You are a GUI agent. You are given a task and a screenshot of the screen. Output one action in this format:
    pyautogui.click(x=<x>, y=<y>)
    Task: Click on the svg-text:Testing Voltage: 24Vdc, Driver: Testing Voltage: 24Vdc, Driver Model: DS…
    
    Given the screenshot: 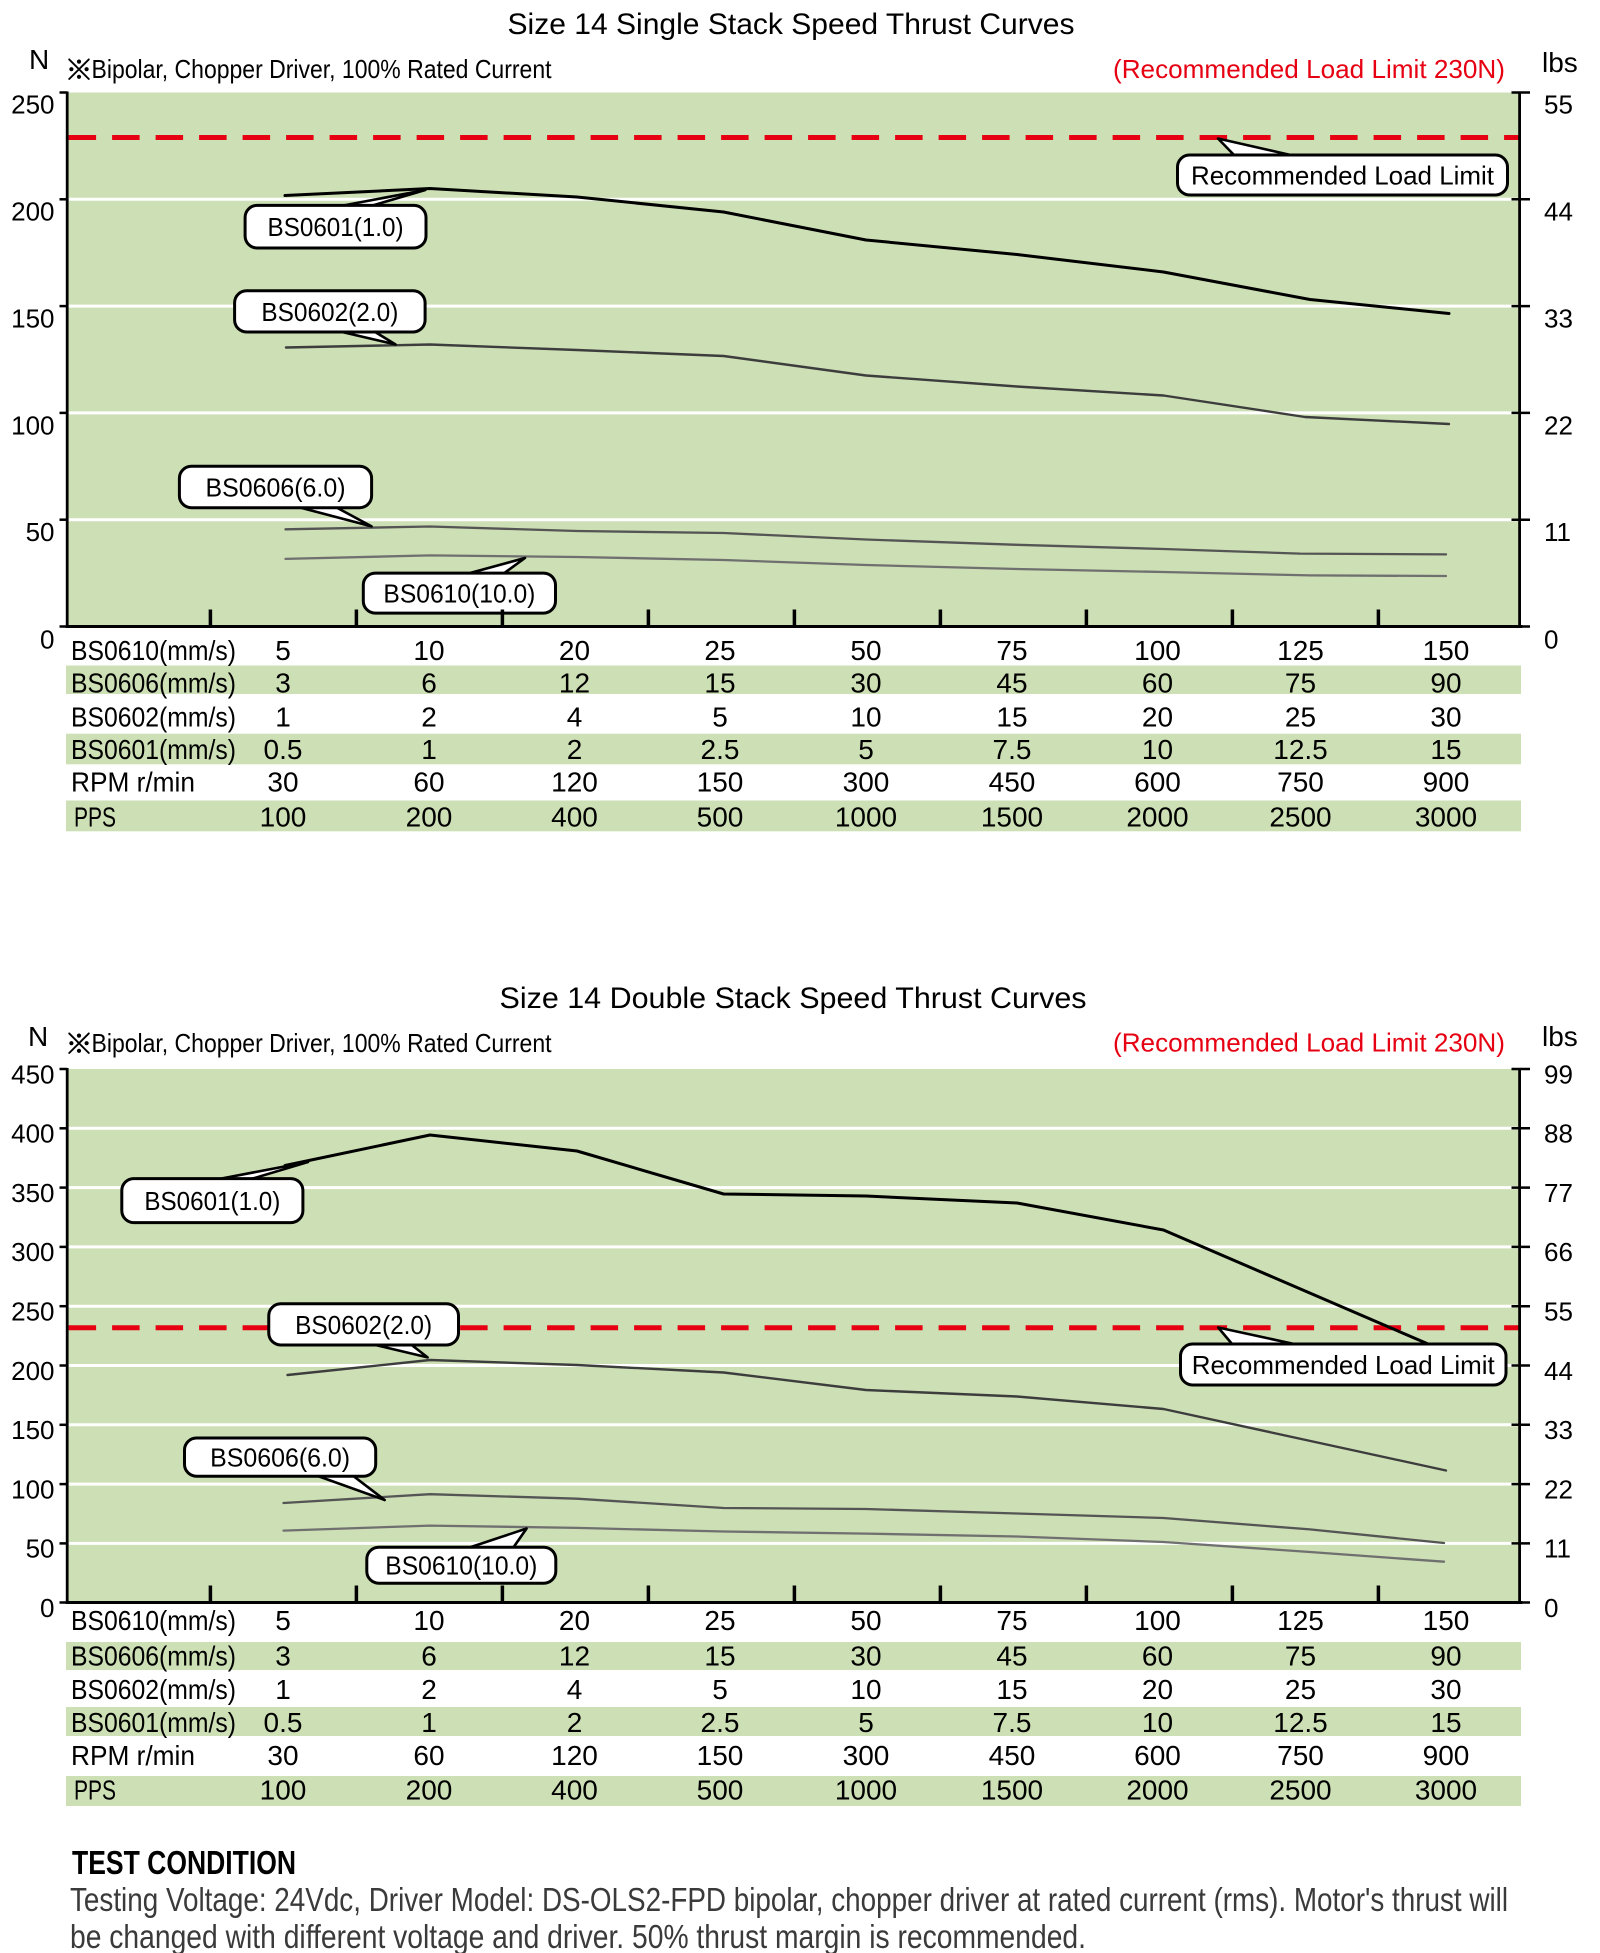 What is the action you would take?
    pyautogui.click(x=789, y=1899)
    